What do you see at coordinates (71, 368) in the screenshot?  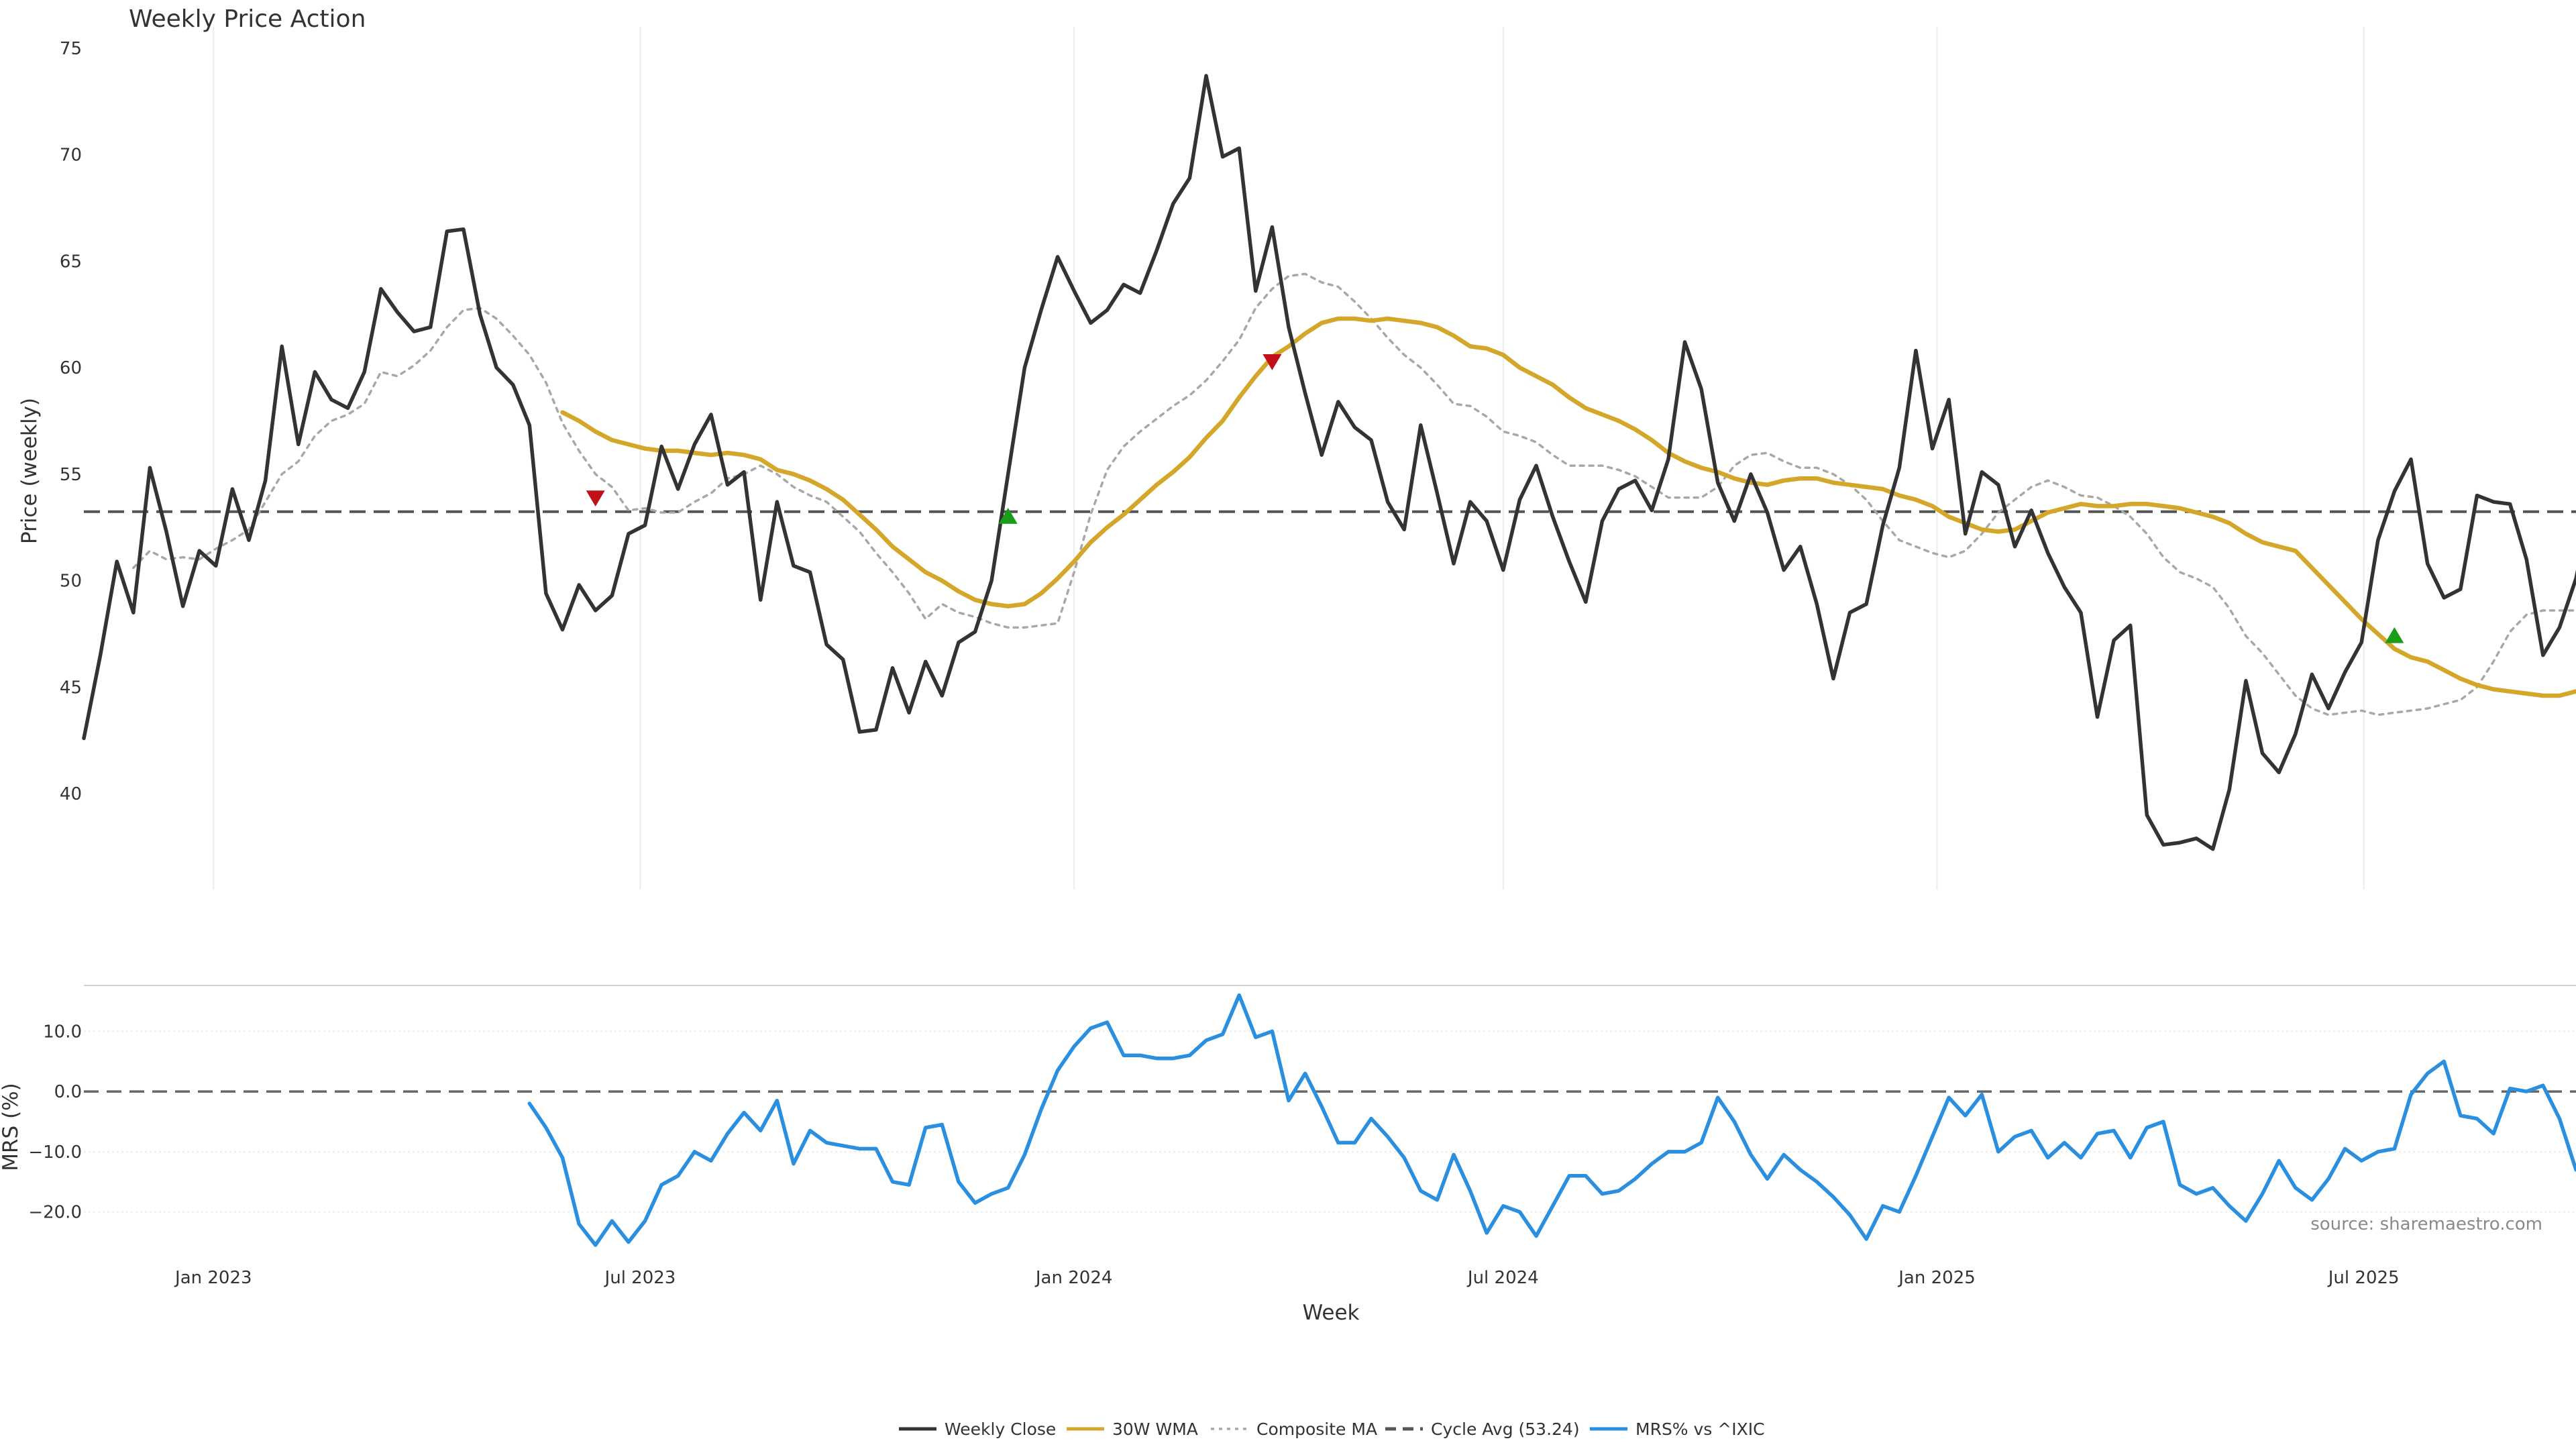 I see `price-y-tick-60: 60` at bounding box center [71, 368].